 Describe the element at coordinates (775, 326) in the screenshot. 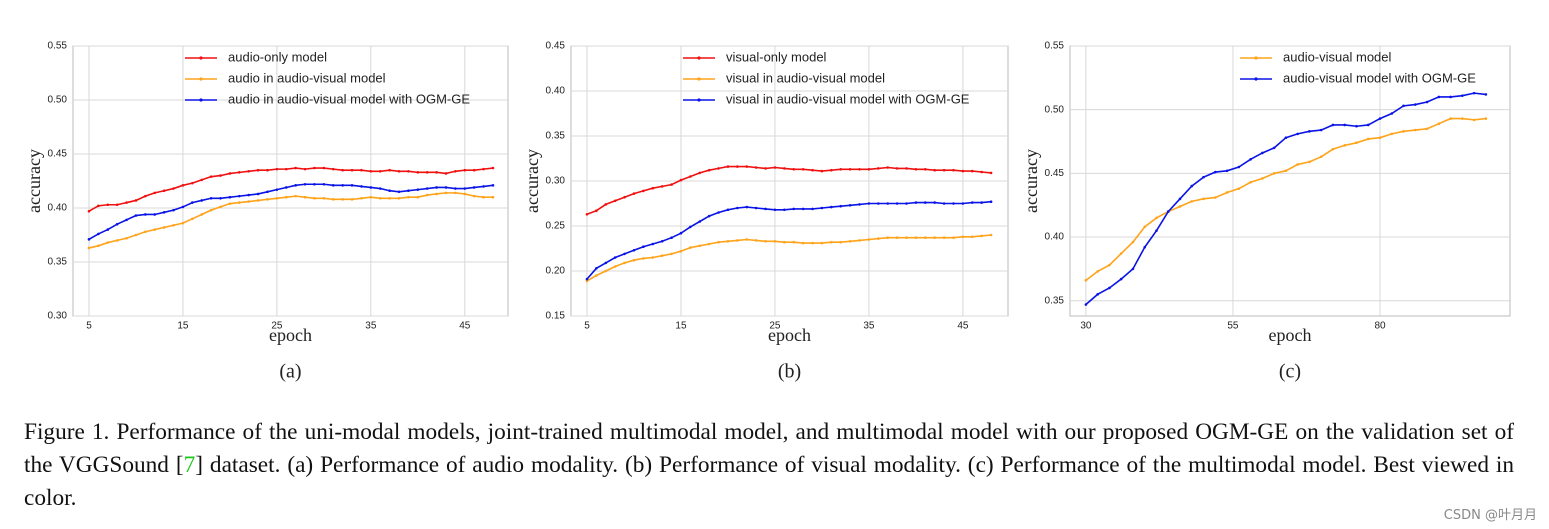

I see `x-tick-label: 25` at that location.